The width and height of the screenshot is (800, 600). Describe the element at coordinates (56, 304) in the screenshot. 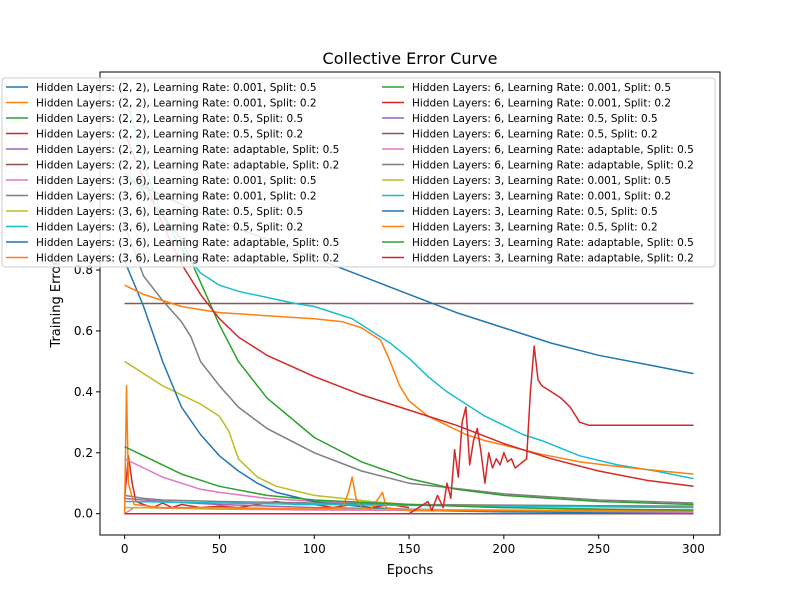

I see `y-axis-label: Training Error` at that location.